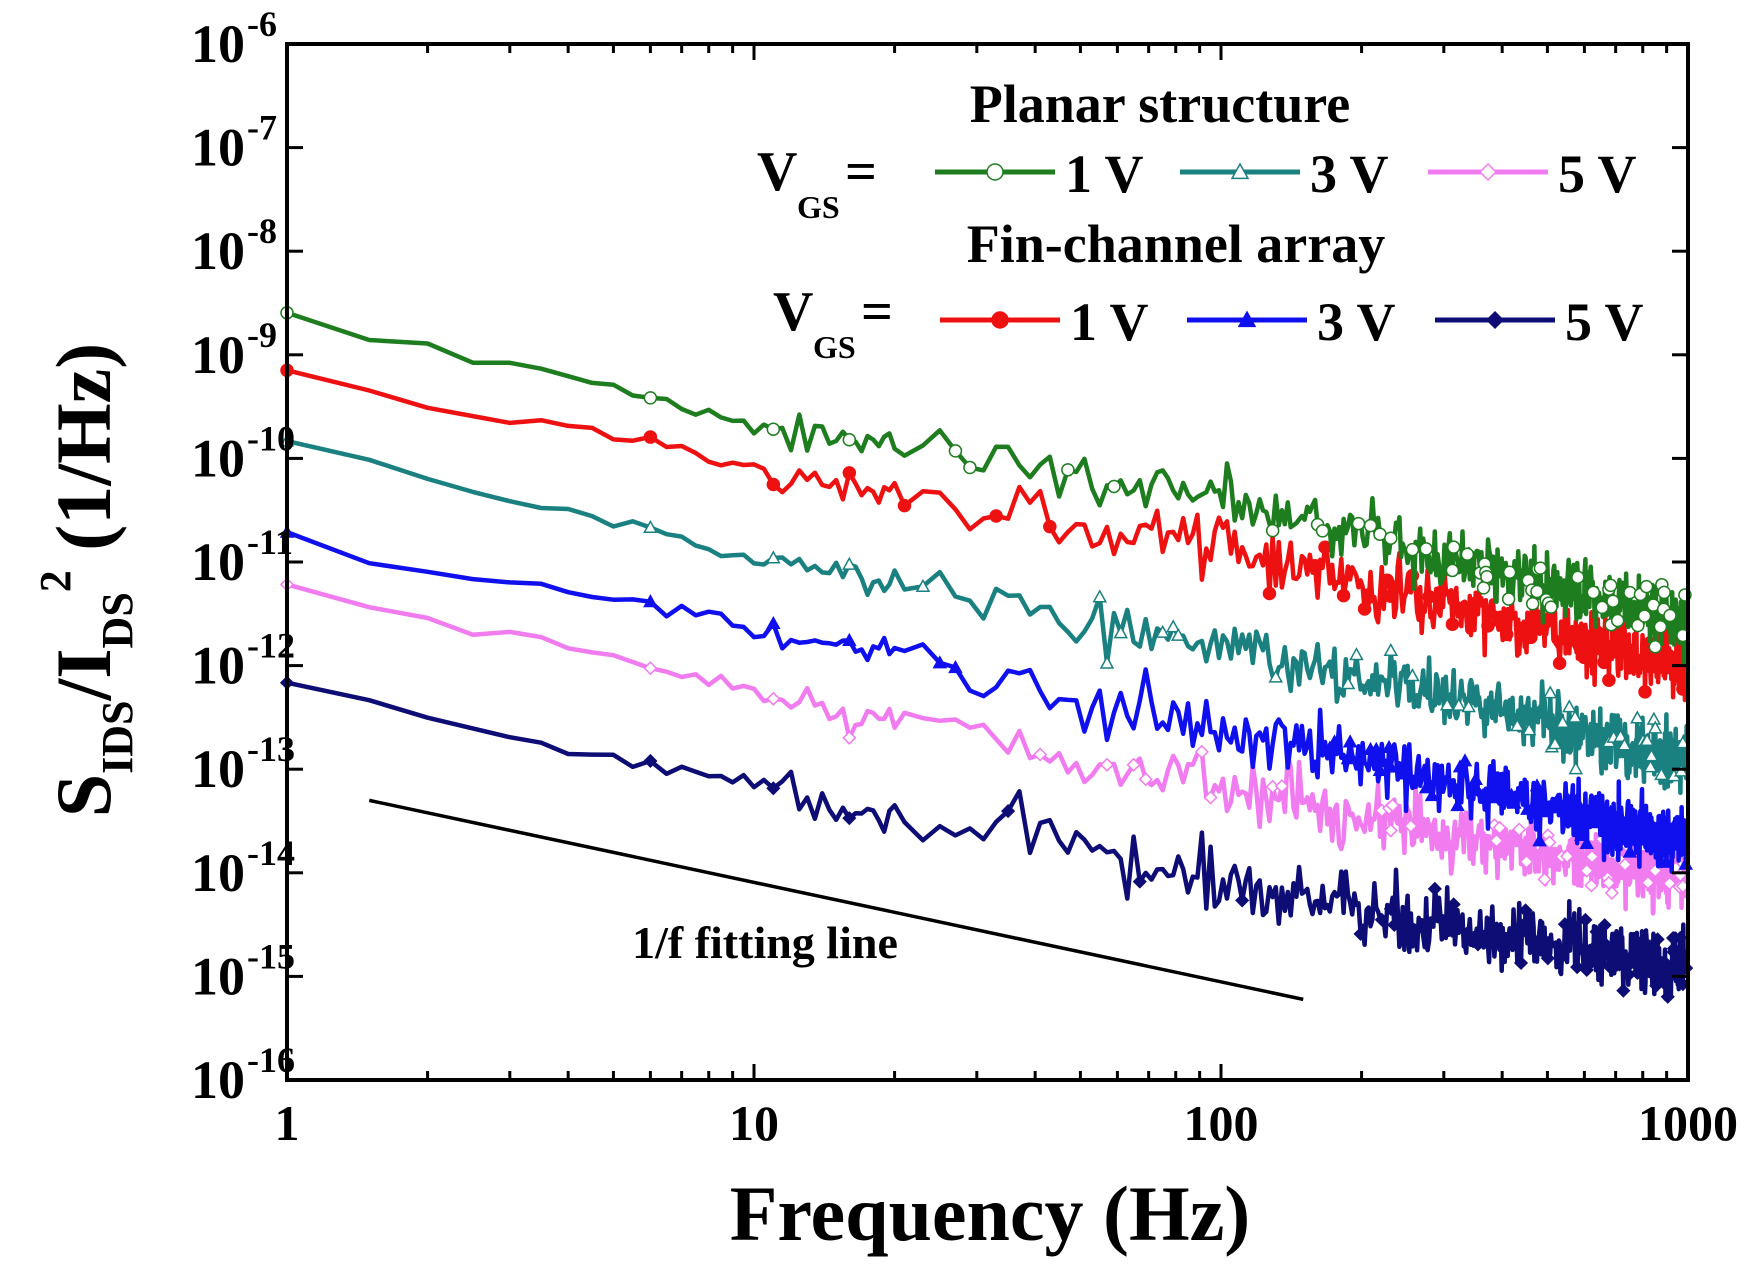  What do you see at coordinates (1044, 322) in the screenshot?
I see `legend-entry-fin-1v: 1 V` at bounding box center [1044, 322].